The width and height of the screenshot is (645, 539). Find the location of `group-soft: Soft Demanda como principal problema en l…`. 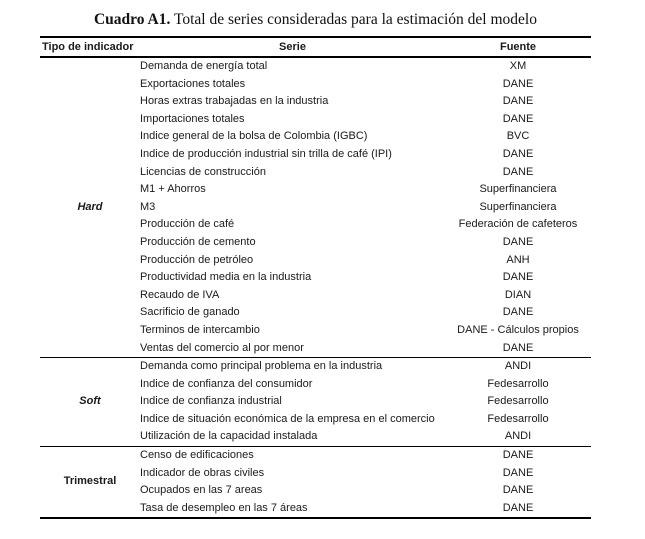

group-soft: Soft Demanda como principal problema en l… is located at coordinates (315, 402).